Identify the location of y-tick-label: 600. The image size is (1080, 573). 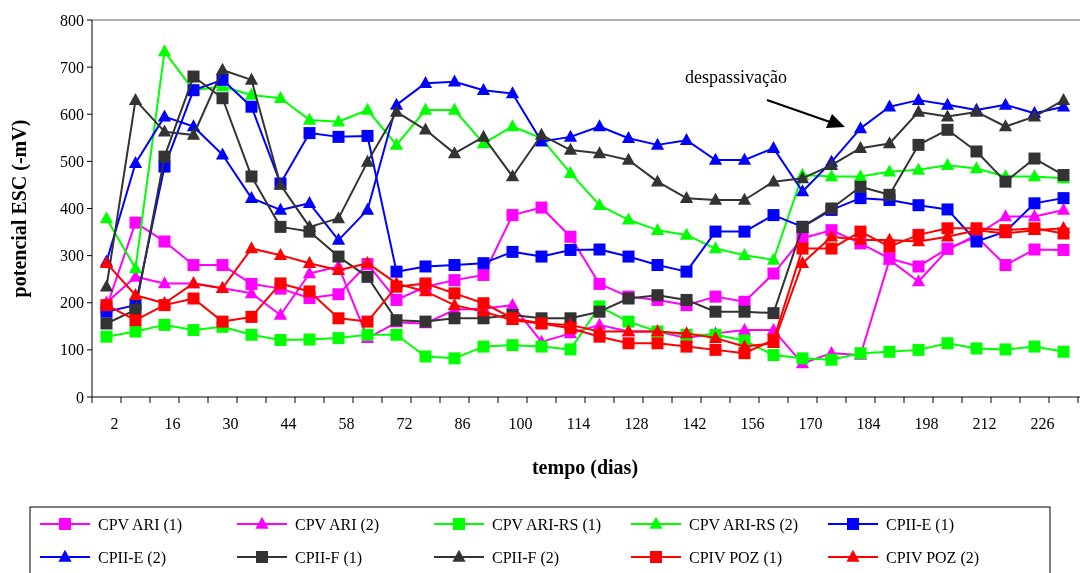
(72, 114).